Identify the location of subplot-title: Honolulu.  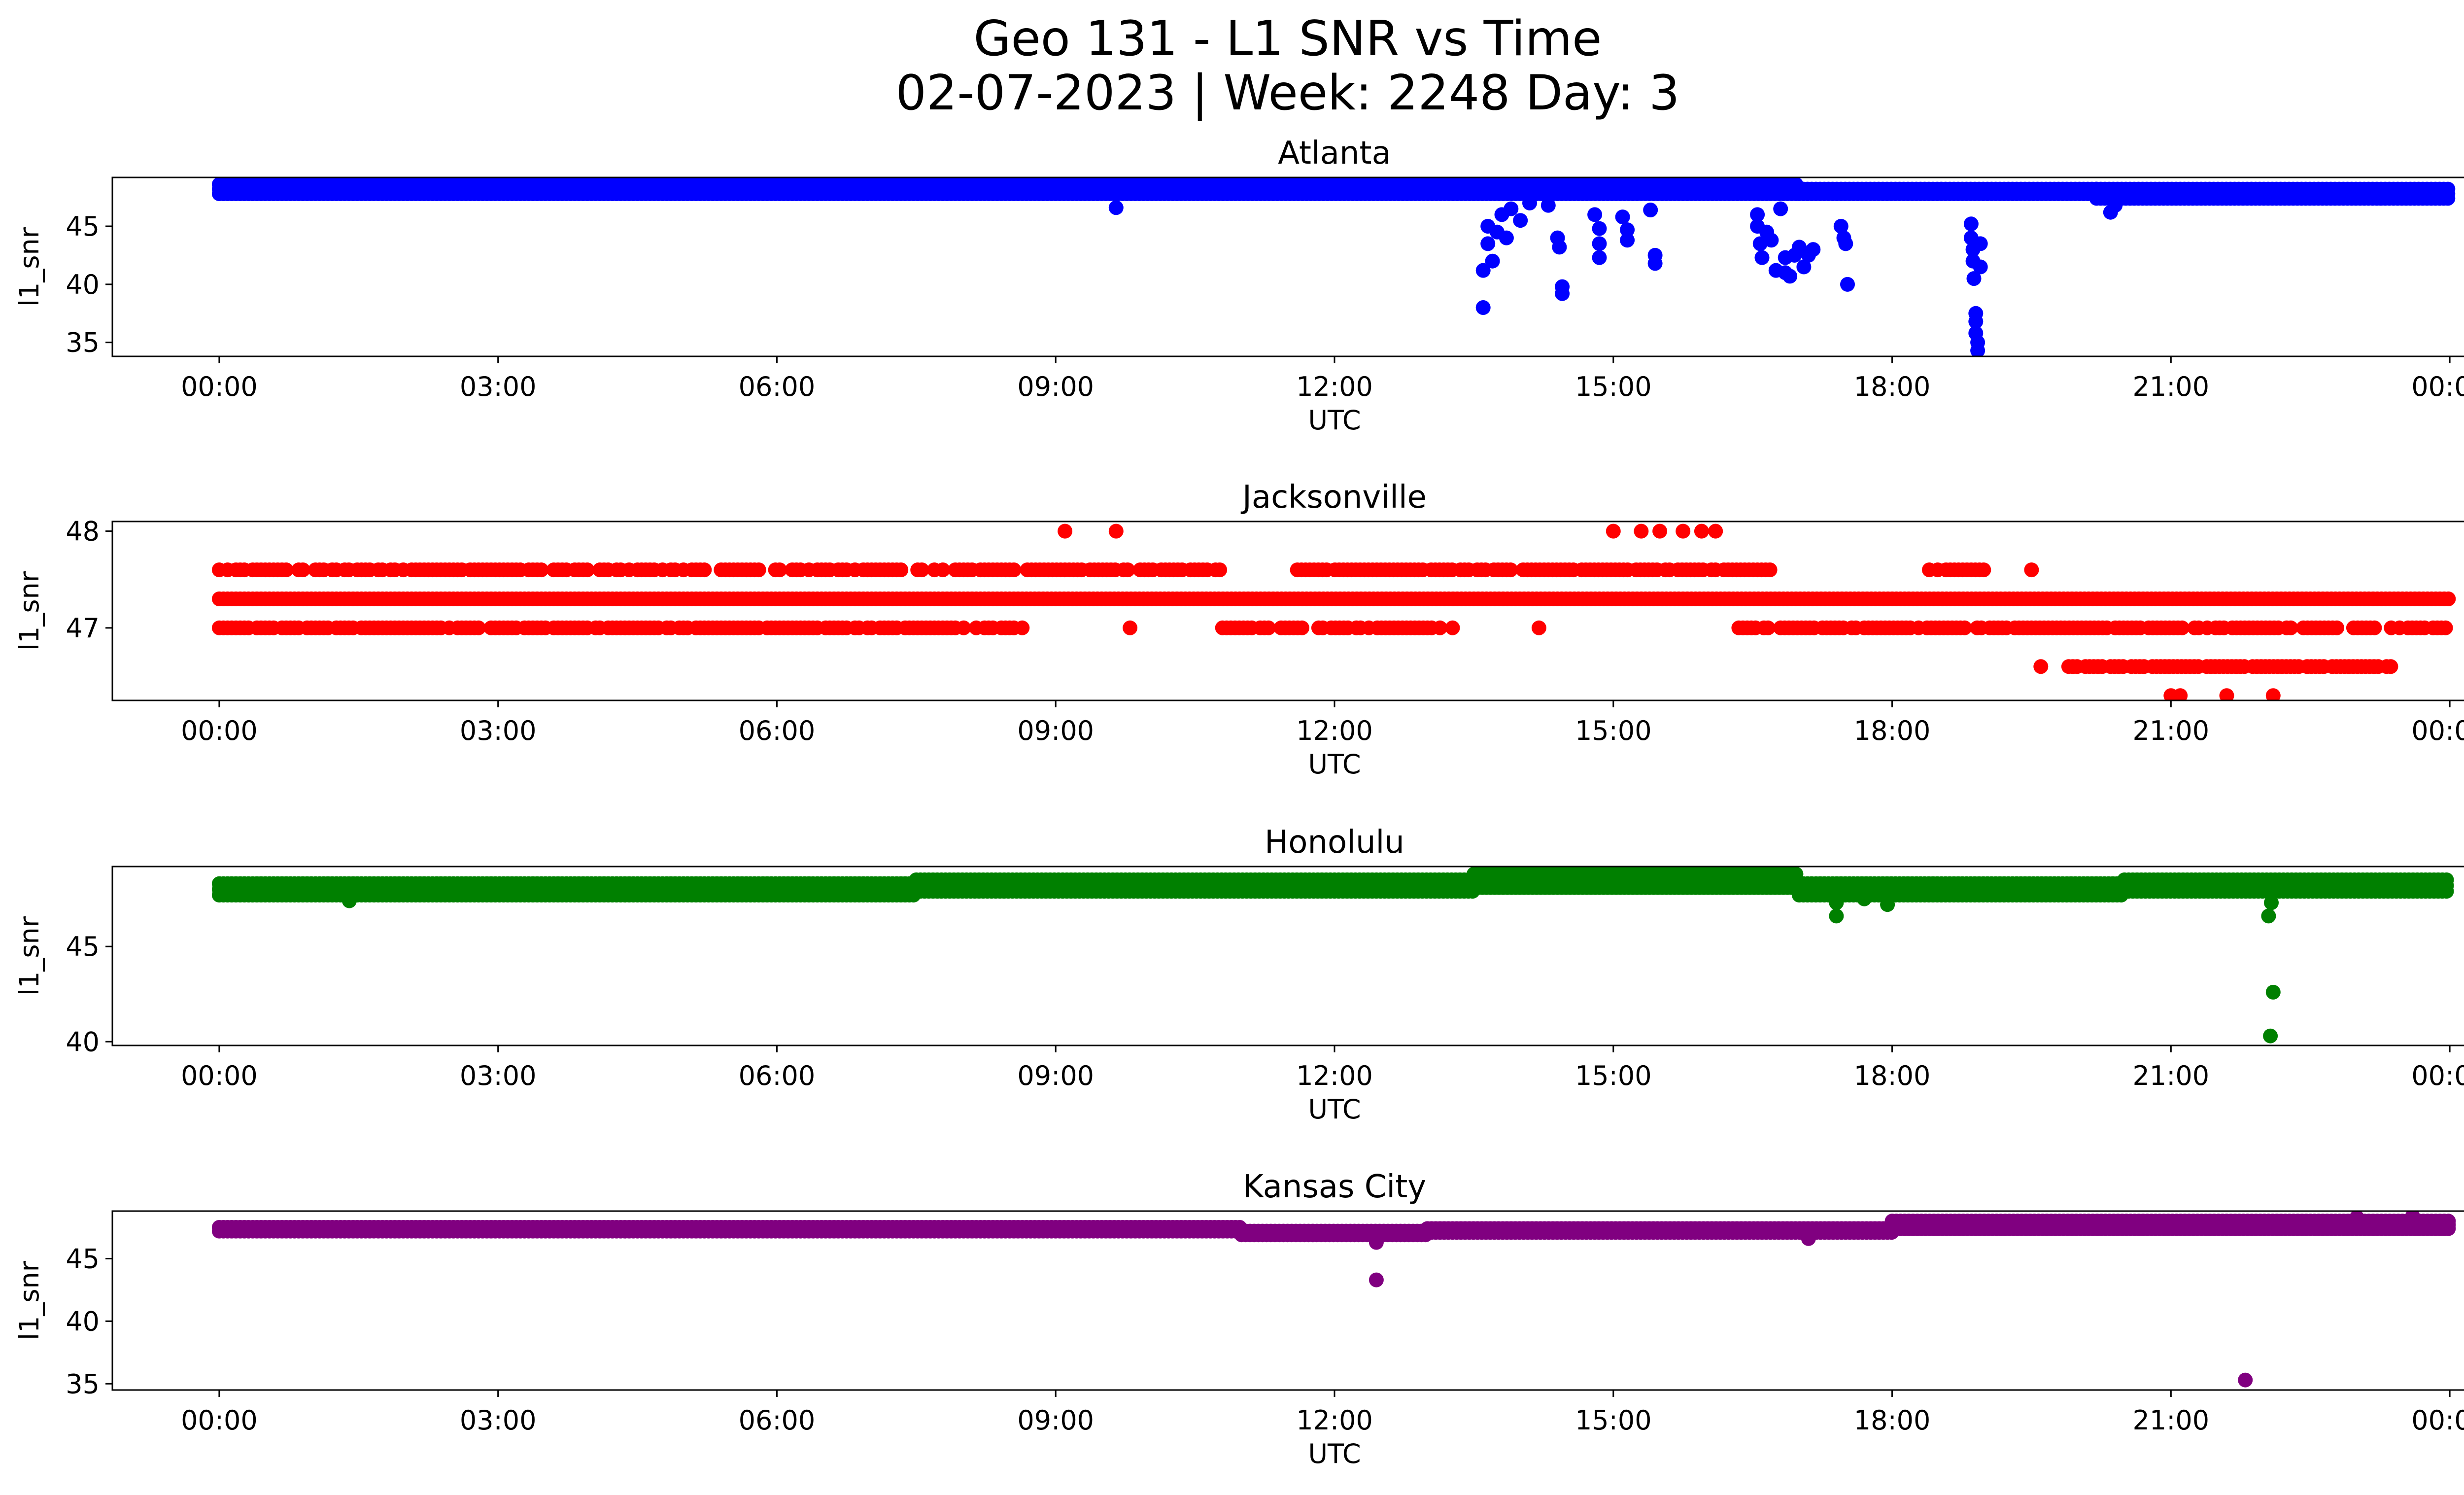
(1334, 842).